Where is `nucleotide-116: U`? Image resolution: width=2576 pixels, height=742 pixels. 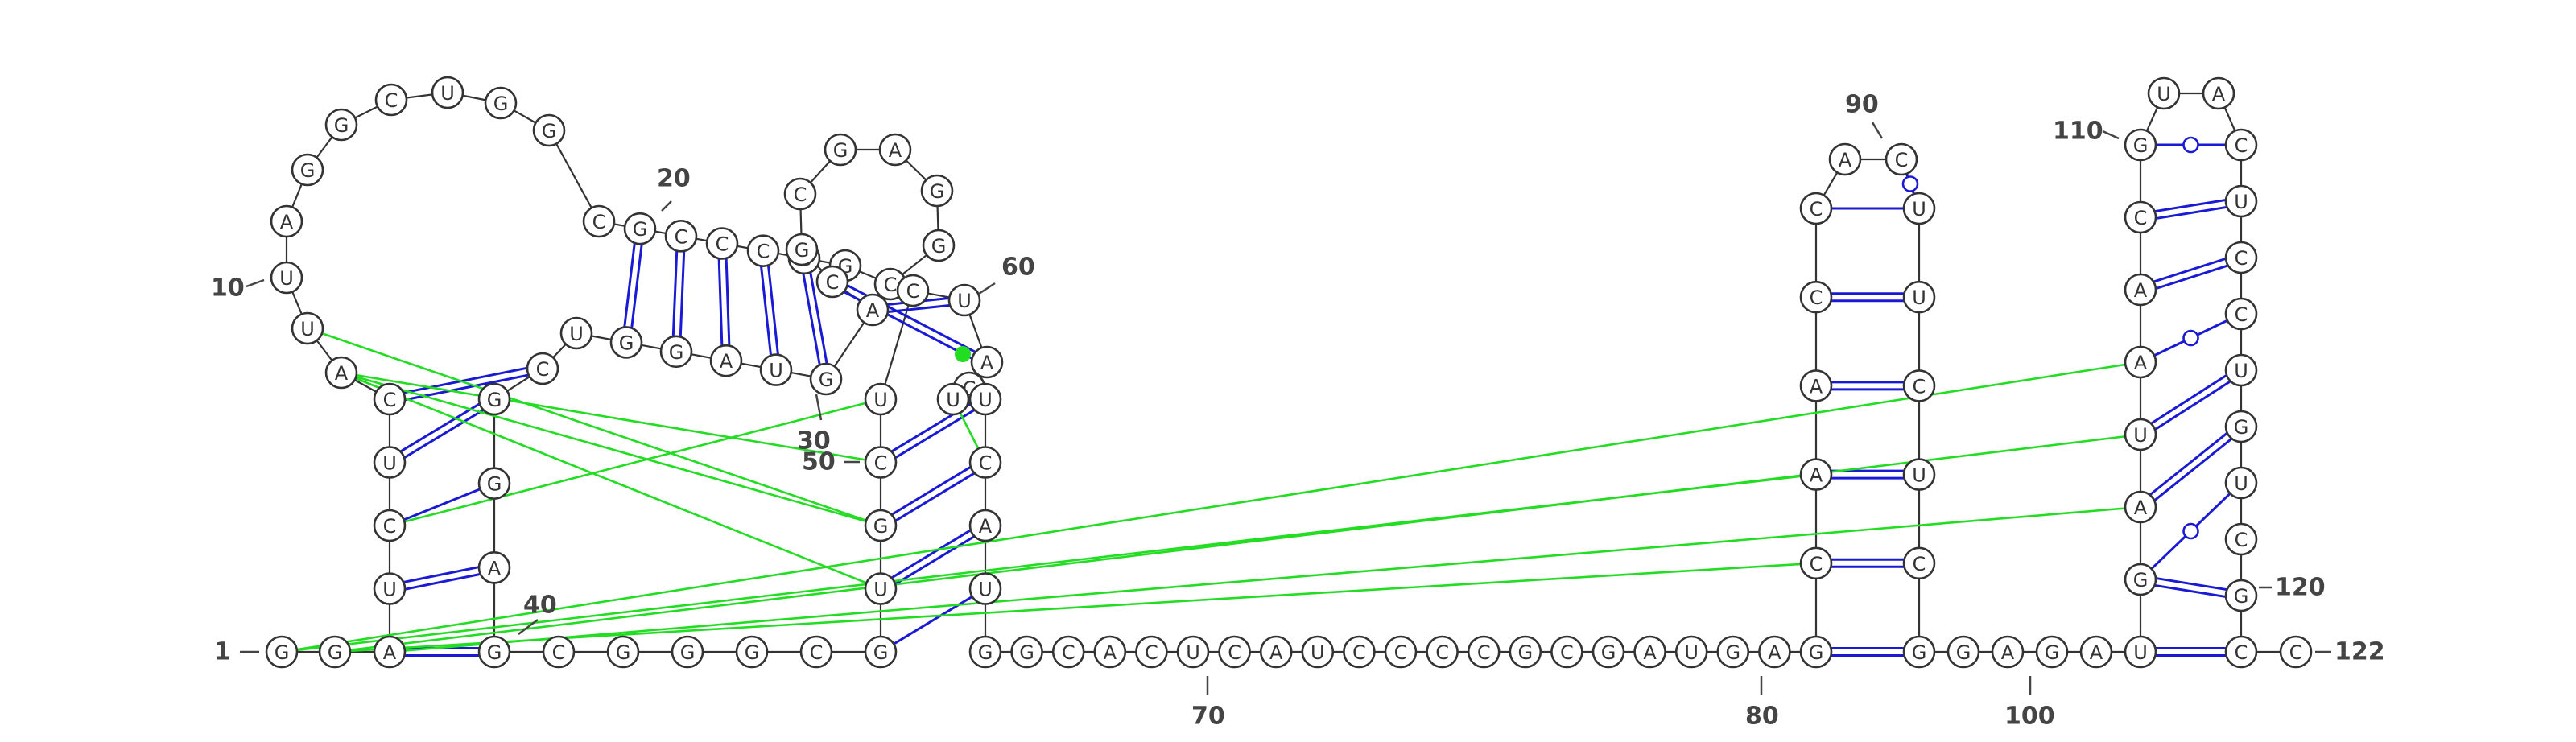 nucleotide-116: U is located at coordinates (2241, 370).